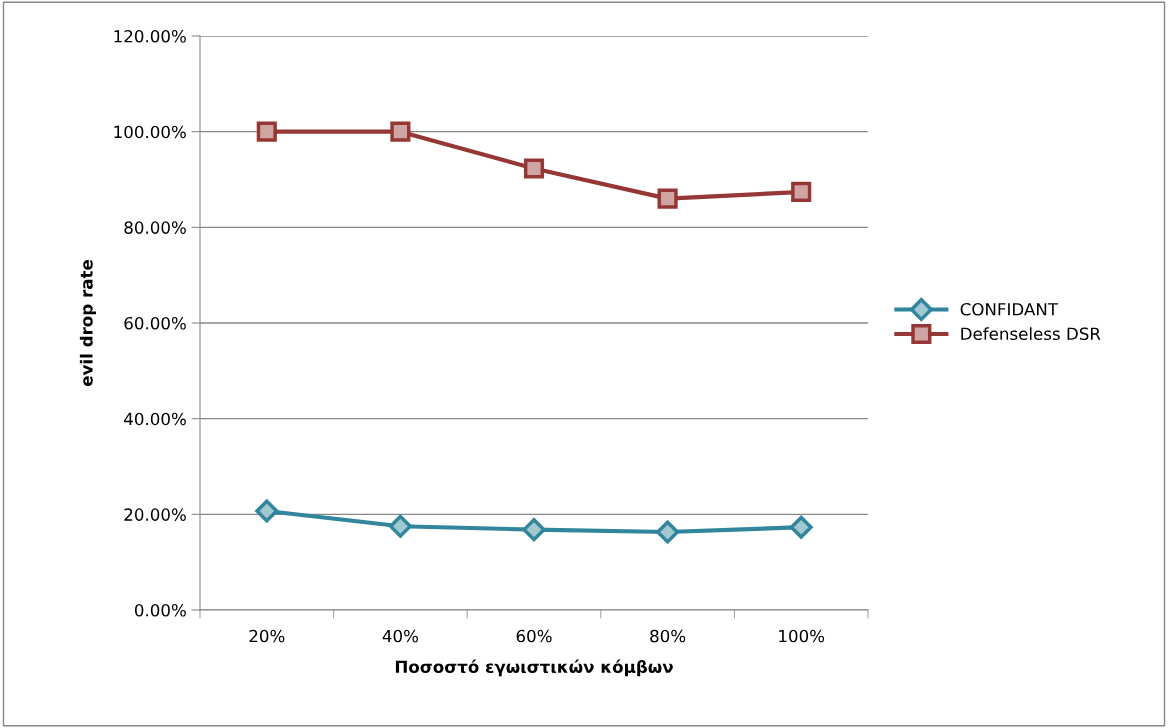 This screenshot has height=728, width=1168. What do you see at coordinates (155, 227) in the screenshot?
I see `y-tick-label: 80.00%` at bounding box center [155, 227].